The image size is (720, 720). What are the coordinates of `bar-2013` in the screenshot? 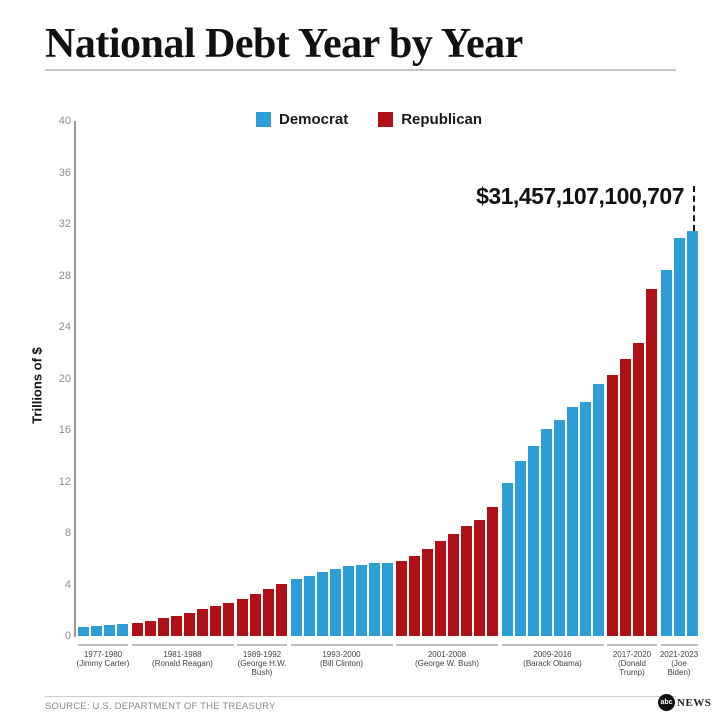 It's located at (559, 528).